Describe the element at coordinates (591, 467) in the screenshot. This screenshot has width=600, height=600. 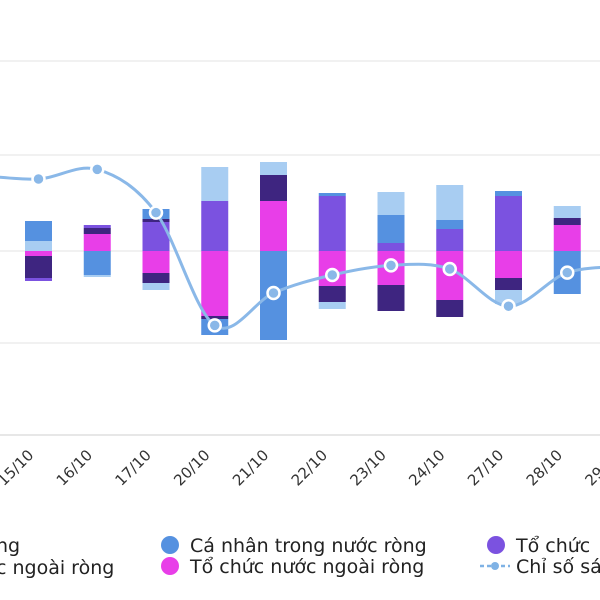
I see `x-tick-label: 29/10` at that location.